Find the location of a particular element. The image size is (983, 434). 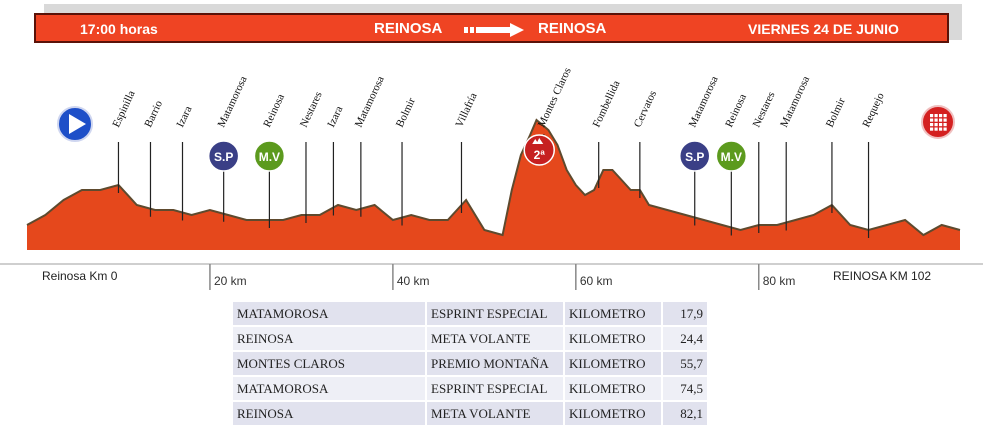

place-label: Fombellida is located at coordinates (607, 104).